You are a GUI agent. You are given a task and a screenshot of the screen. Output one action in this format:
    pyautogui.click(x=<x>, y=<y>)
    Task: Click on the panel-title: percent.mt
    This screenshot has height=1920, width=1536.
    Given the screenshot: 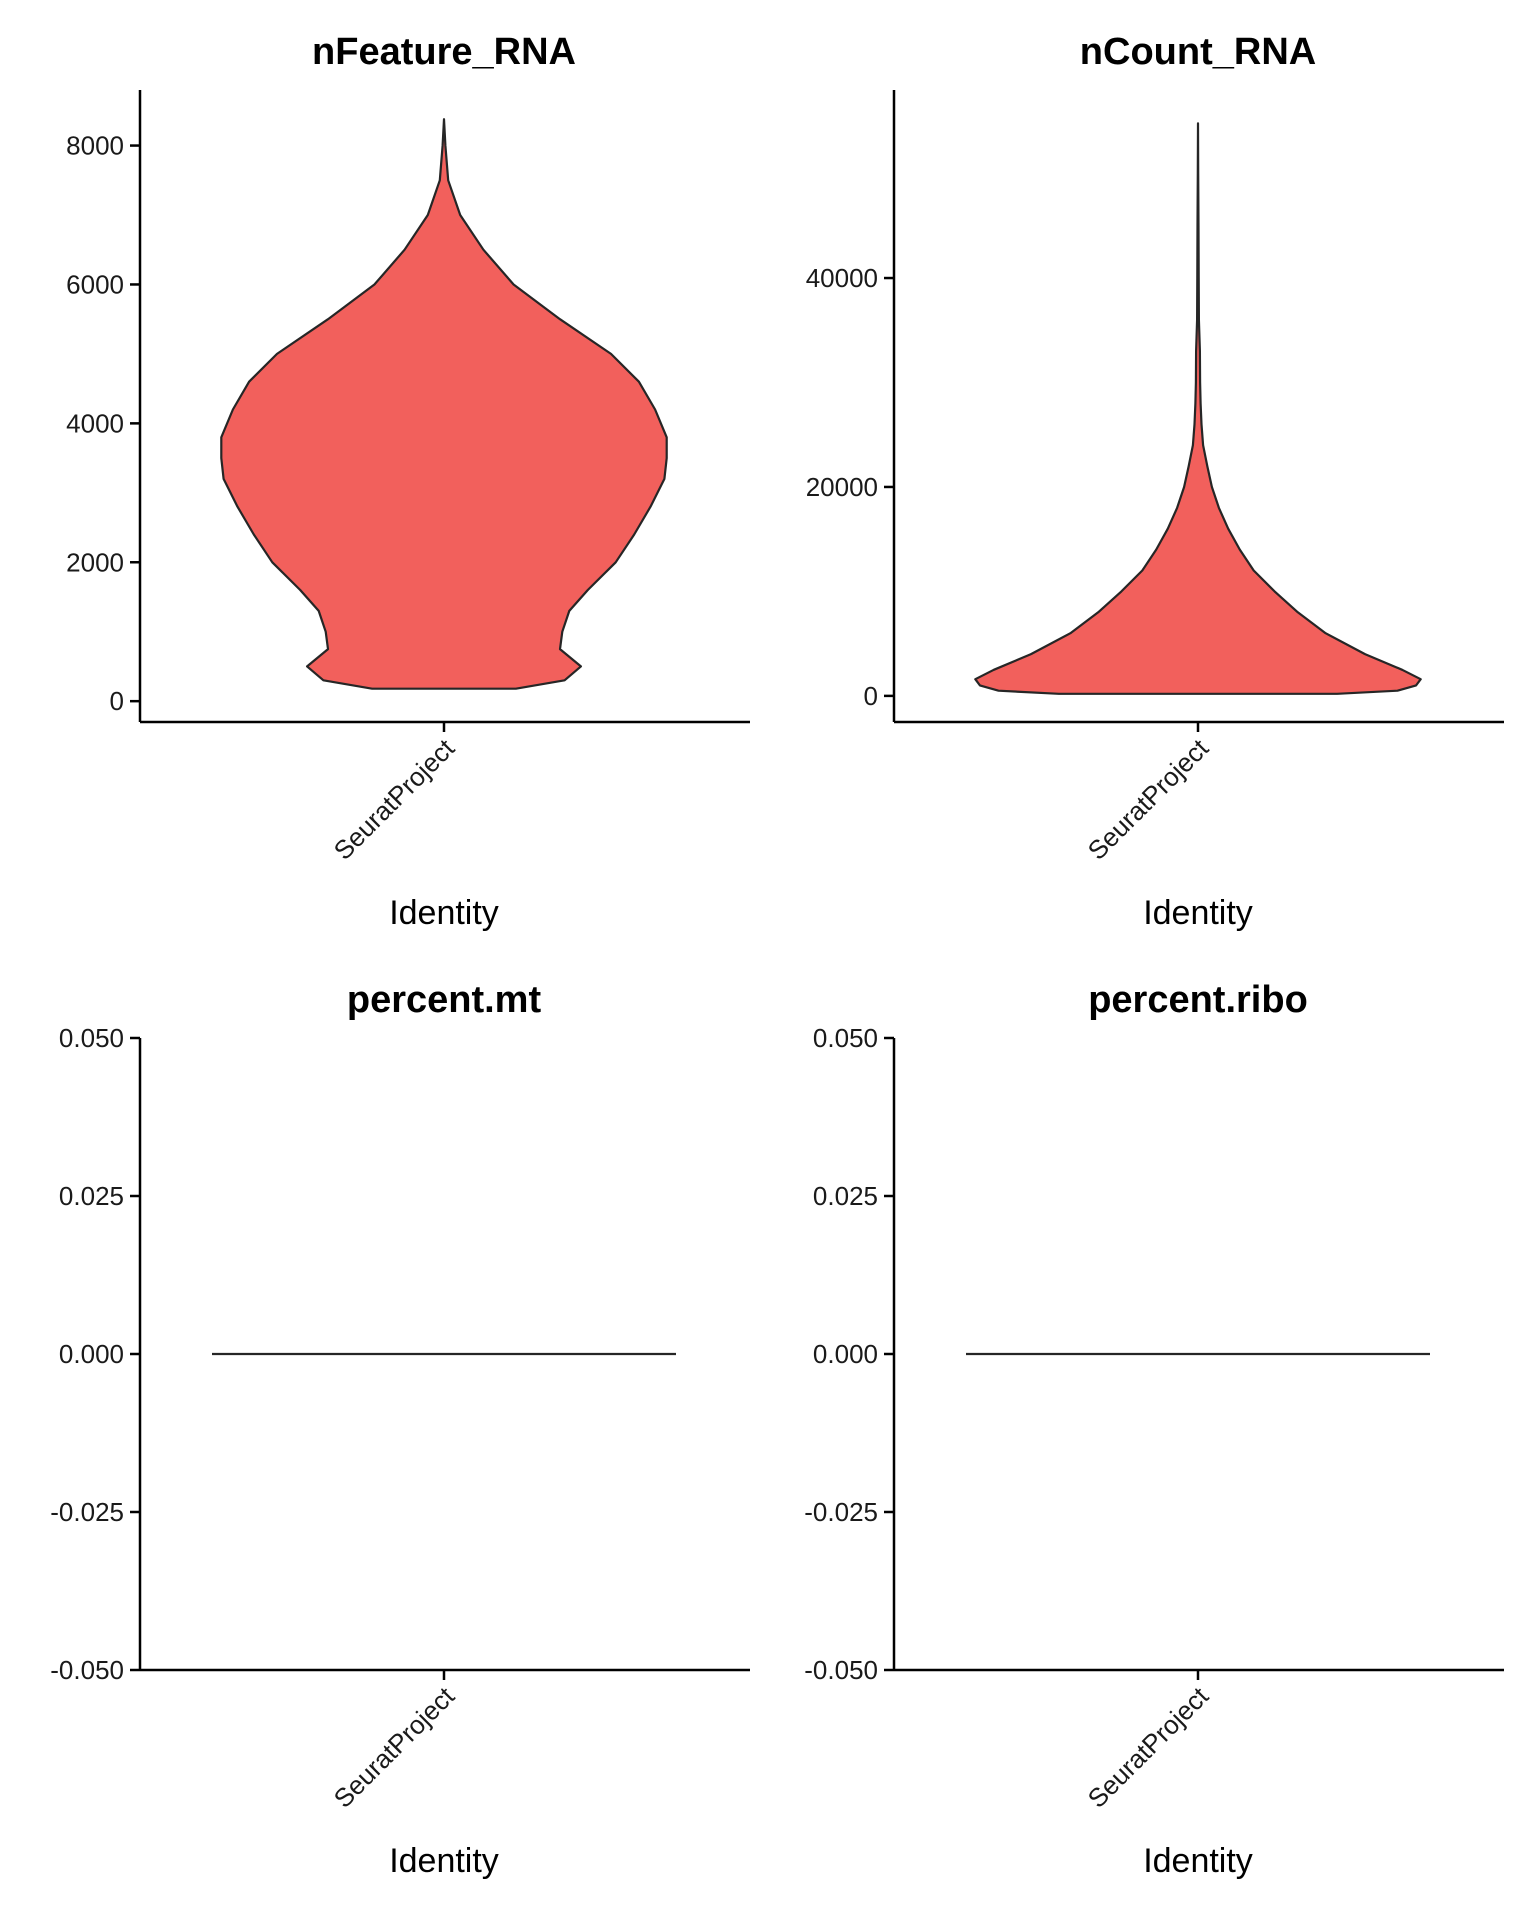 What is the action you would take?
    pyautogui.click(x=444, y=1000)
    